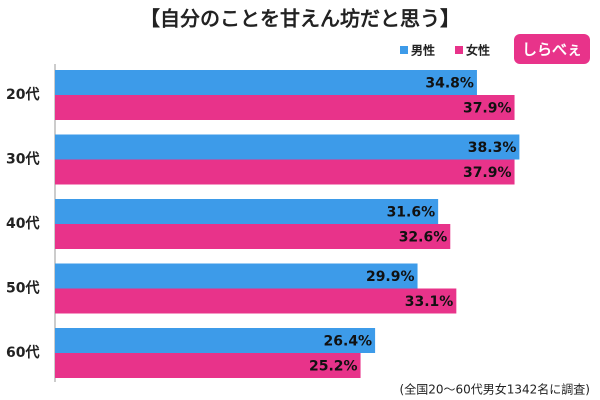  What do you see at coordinates (348, 342) in the screenshot?
I see `value-label: 26.4%` at bounding box center [348, 342].